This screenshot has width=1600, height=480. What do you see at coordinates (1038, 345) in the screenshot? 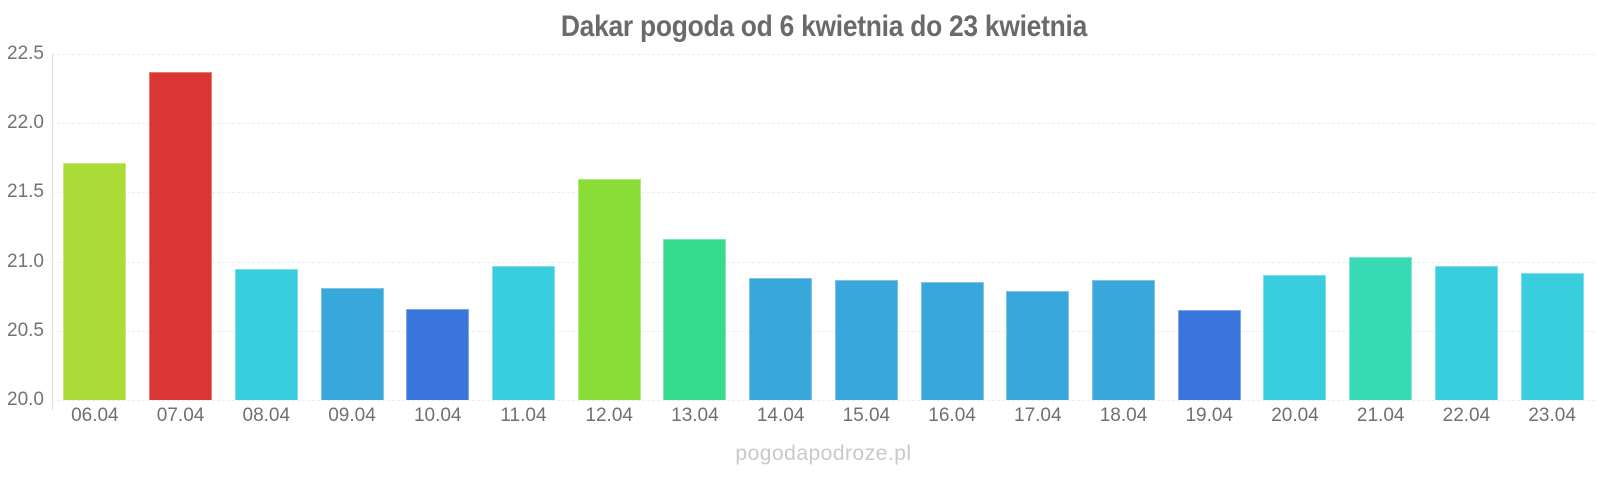
I see `bar-17.04` at bounding box center [1038, 345].